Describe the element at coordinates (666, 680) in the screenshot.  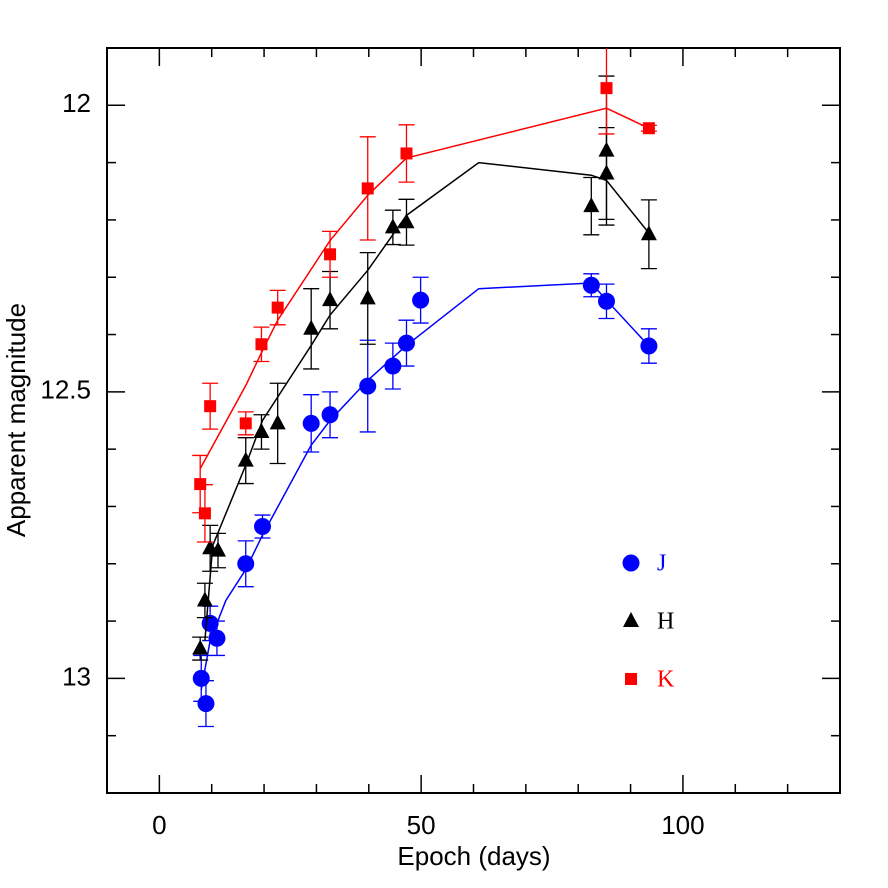
I see `legend-label: K` at that location.